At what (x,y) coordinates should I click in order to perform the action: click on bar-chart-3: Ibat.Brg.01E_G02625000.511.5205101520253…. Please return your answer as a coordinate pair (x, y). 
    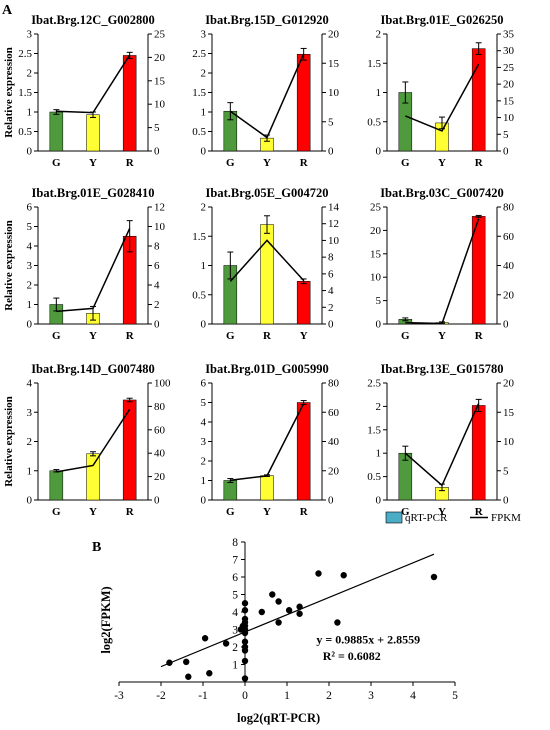
    Looking at the image, I should click on (440, 91).